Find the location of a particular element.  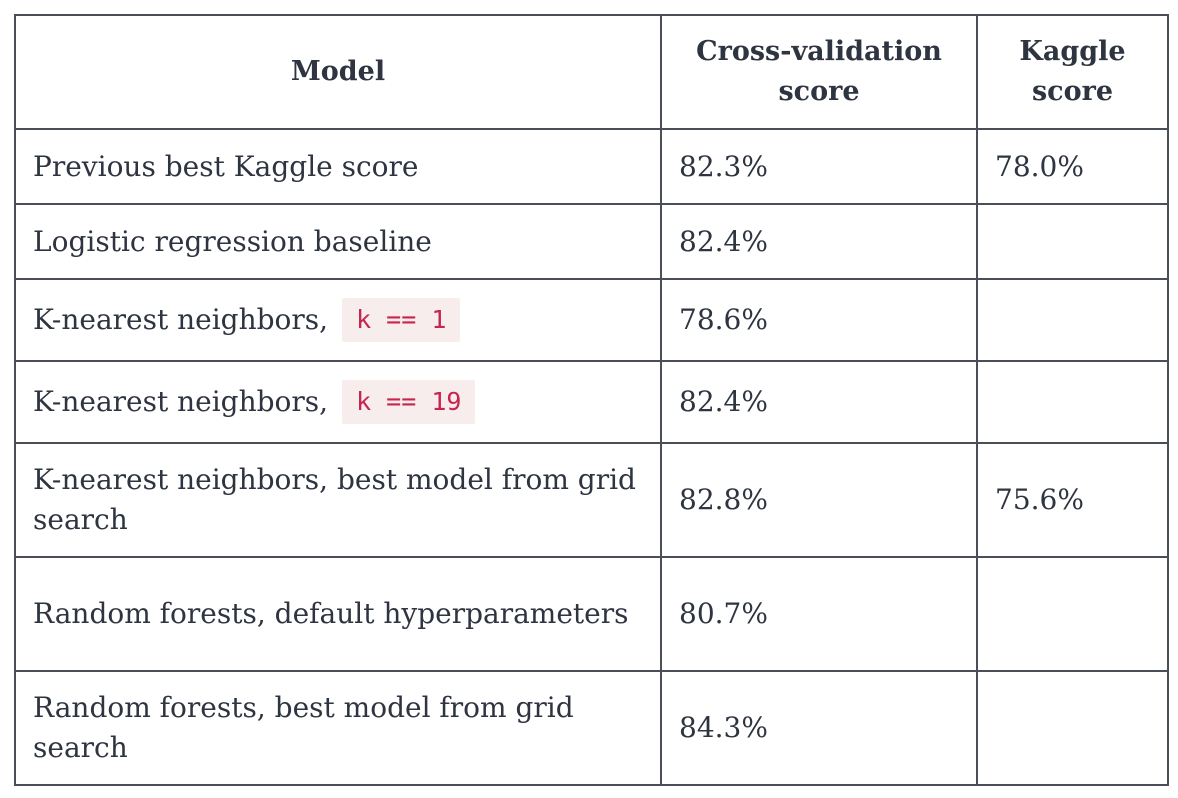

table-row: K-nearest neighbors, k == 1 78.6% is located at coordinates (591, 320).